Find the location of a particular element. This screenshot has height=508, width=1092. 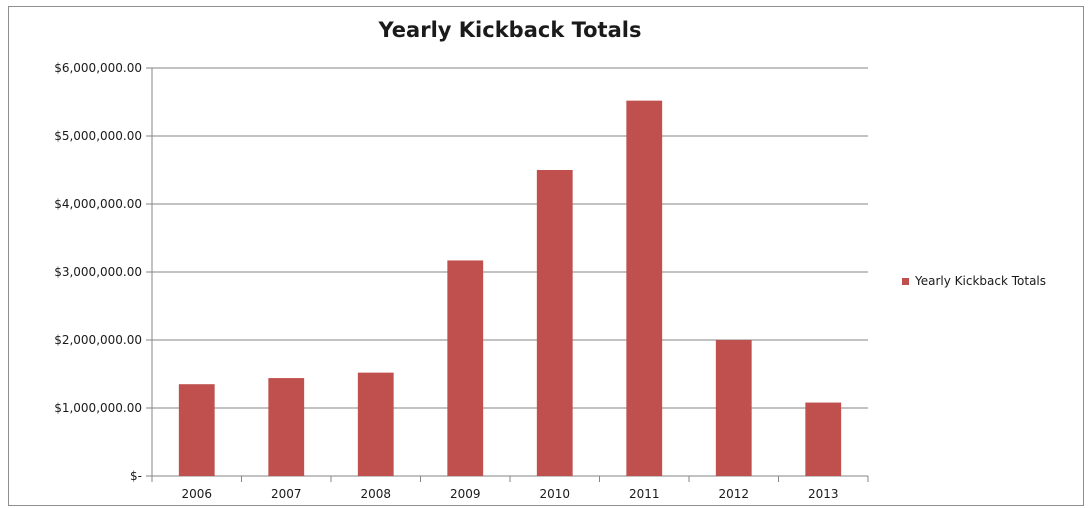

x-tick-label: 2010 is located at coordinates (554, 494).